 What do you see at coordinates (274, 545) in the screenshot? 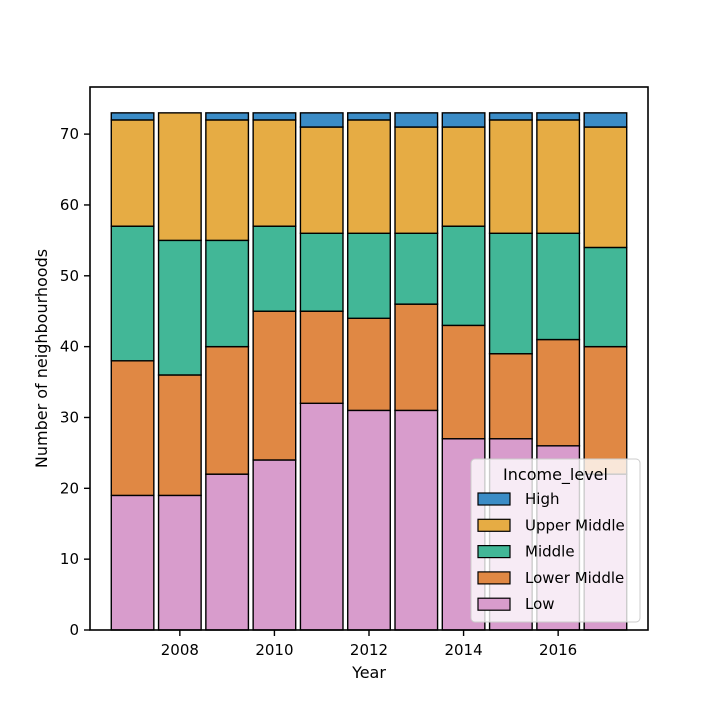
I see `bar-low-2010` at bounding box center [274, 545].